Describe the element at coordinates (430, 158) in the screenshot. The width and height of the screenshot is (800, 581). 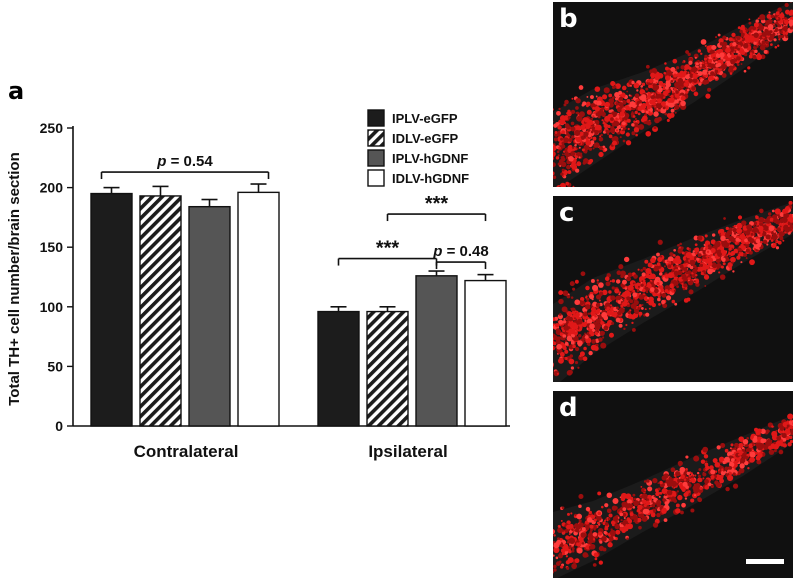
I see `legend-label: IPLV-hGDNF` at that location.